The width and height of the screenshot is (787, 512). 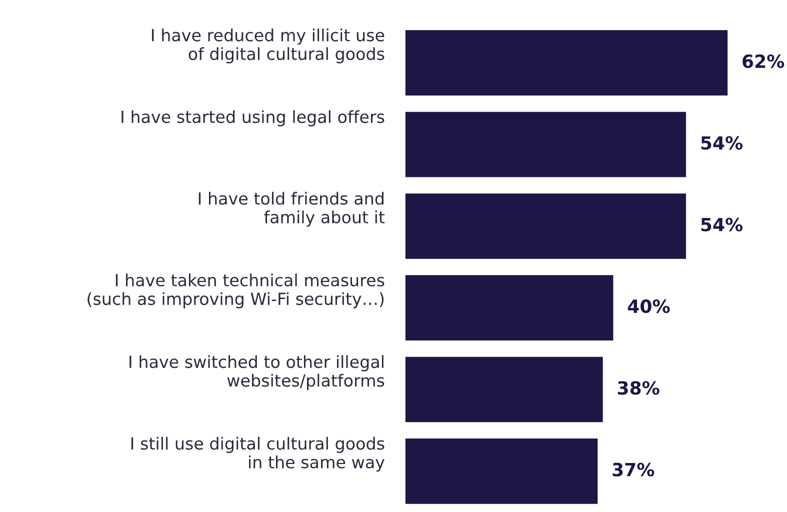 What do you see at coordinates (253, 118) in the screenshot?
I see `y-tick-label: I have started using legal offers` at bounding box center [253, 118].